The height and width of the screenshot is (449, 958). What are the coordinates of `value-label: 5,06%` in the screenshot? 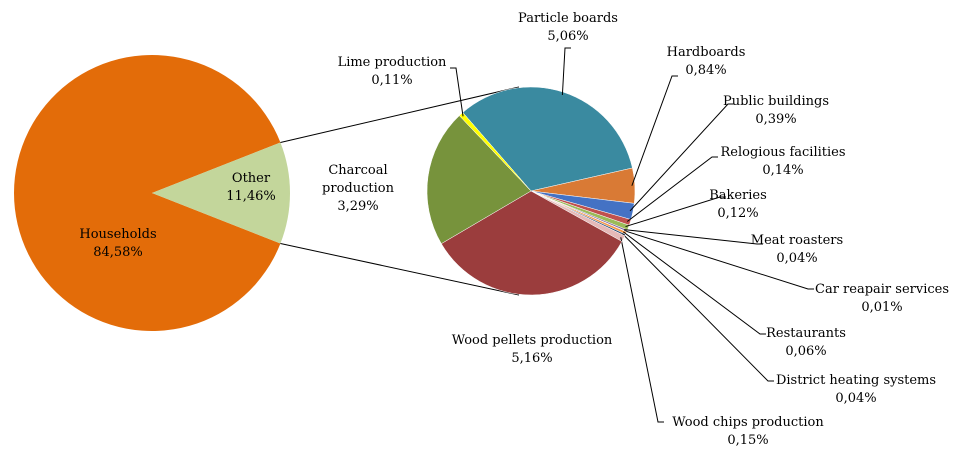 It's located at (568, 36).